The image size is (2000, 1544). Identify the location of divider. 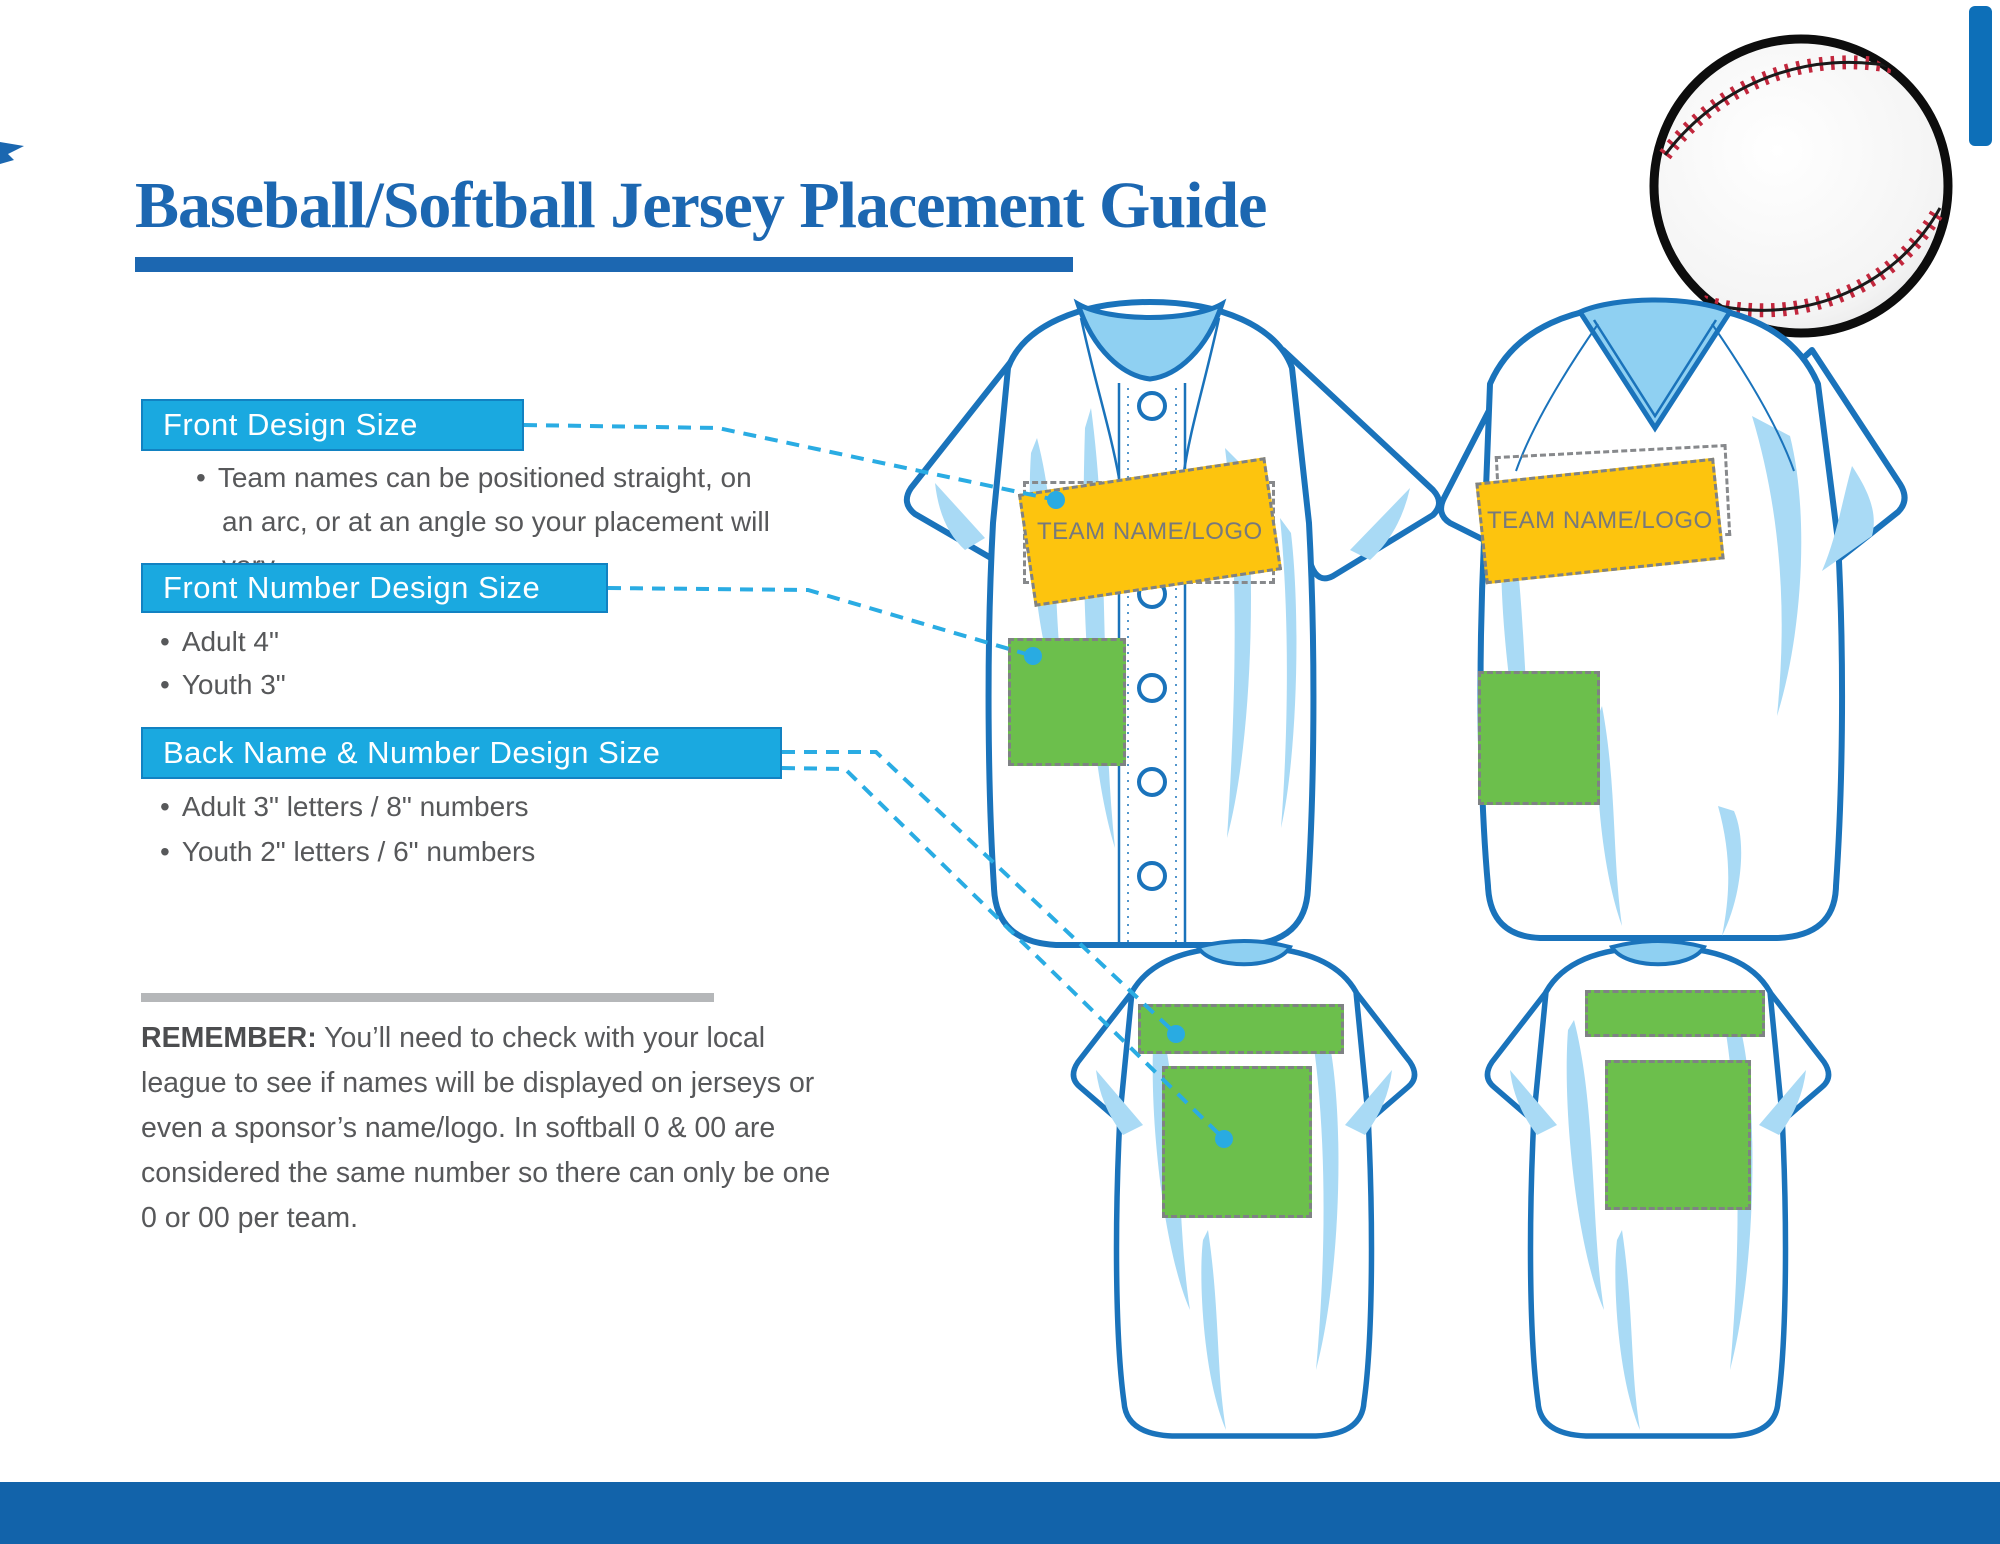
(427, 997).